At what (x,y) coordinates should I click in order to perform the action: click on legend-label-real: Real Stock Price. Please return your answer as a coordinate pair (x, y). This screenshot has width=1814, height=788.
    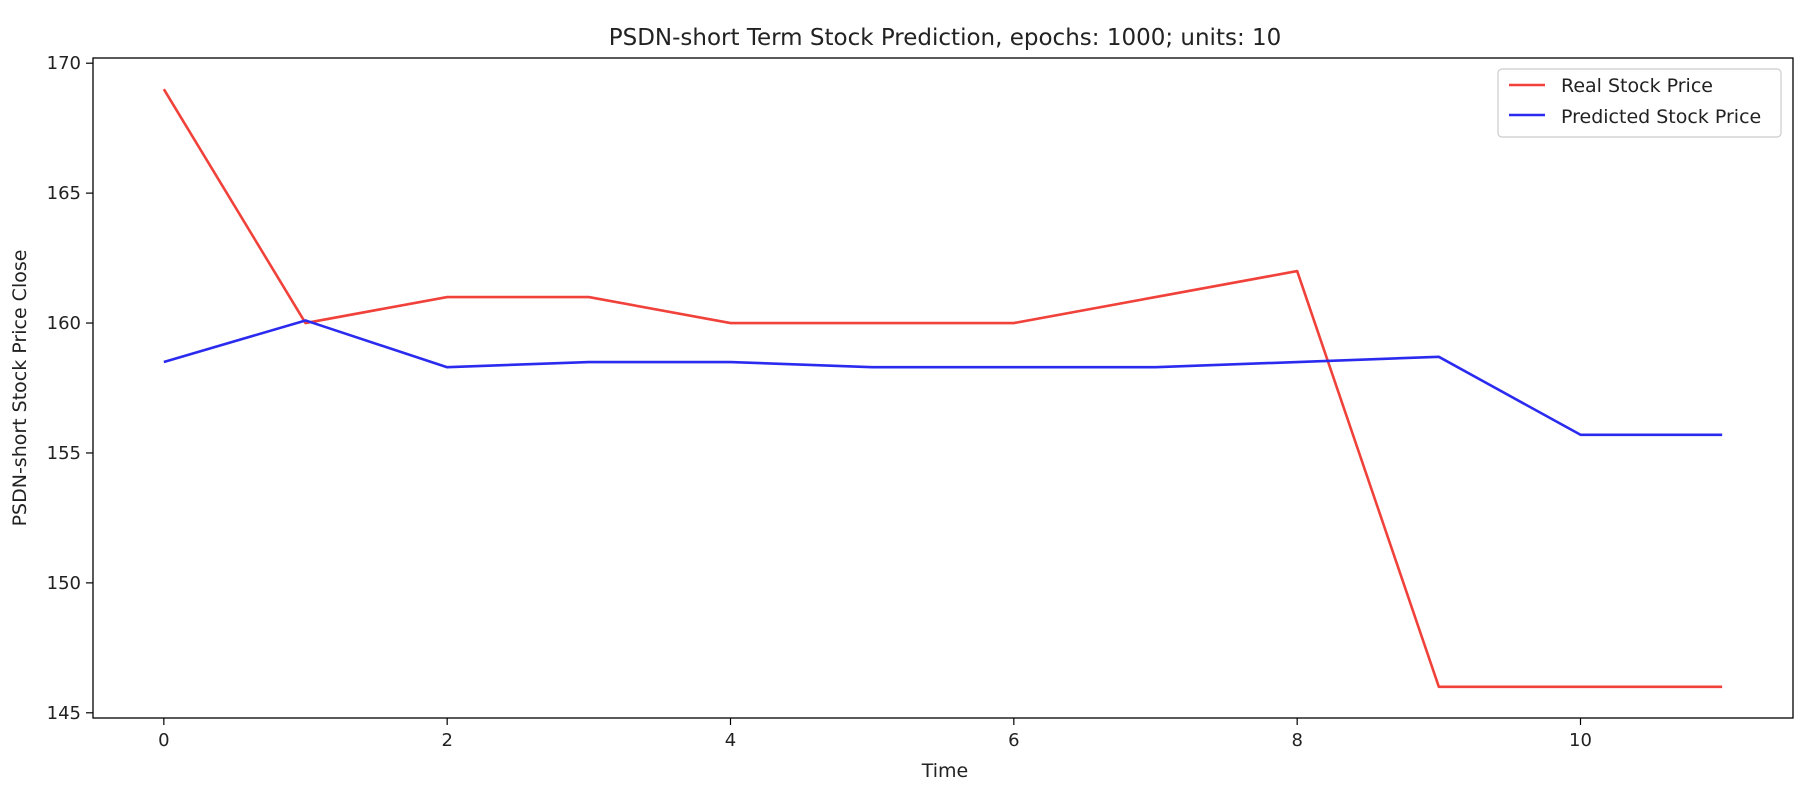
    Looking at the image, I should click on (1637, 86).